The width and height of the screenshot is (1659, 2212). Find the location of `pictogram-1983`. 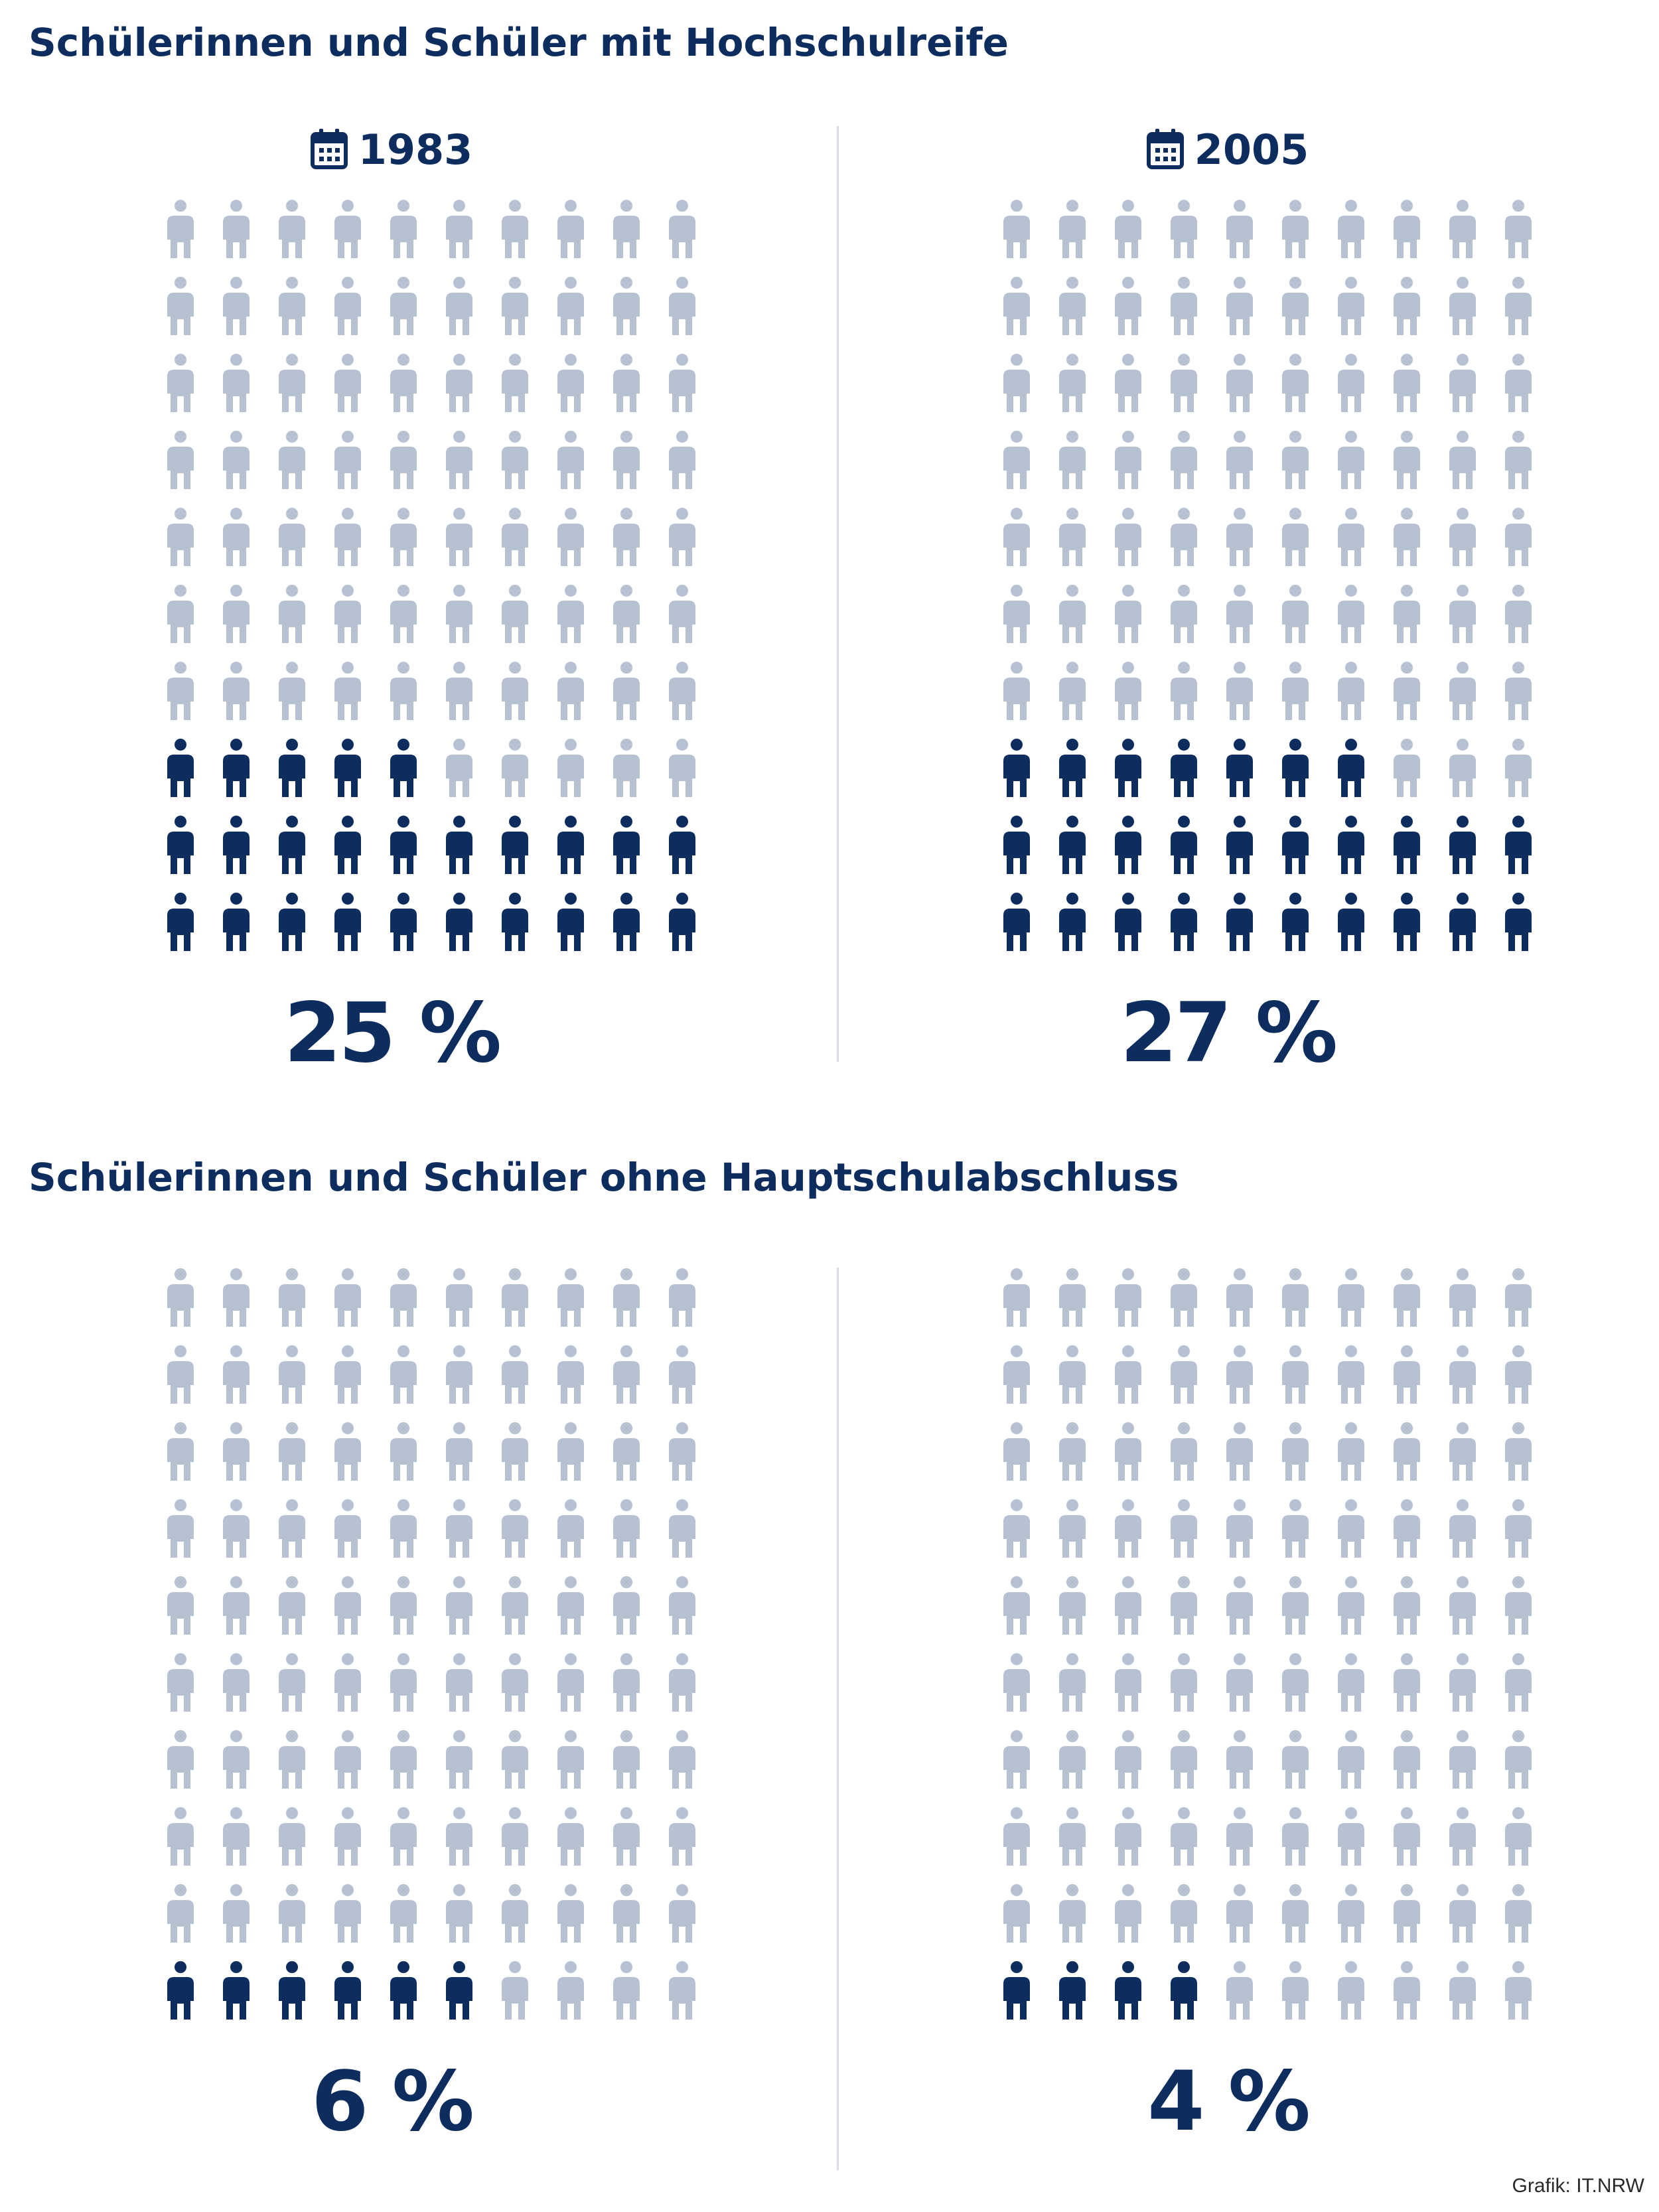

pictogram-1983 is located at coordinates (431, 575).